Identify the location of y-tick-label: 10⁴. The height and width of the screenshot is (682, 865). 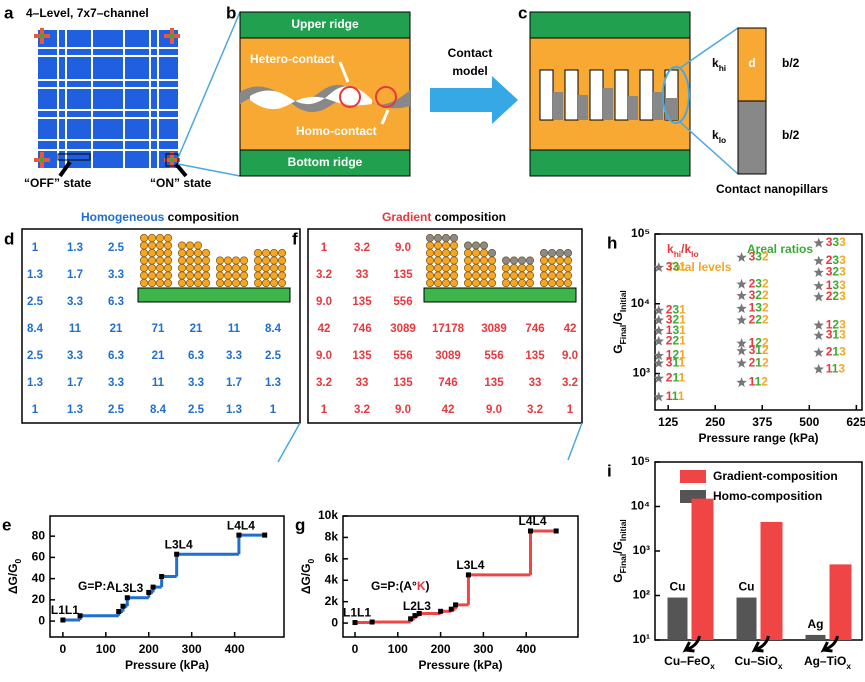
(640, 506).